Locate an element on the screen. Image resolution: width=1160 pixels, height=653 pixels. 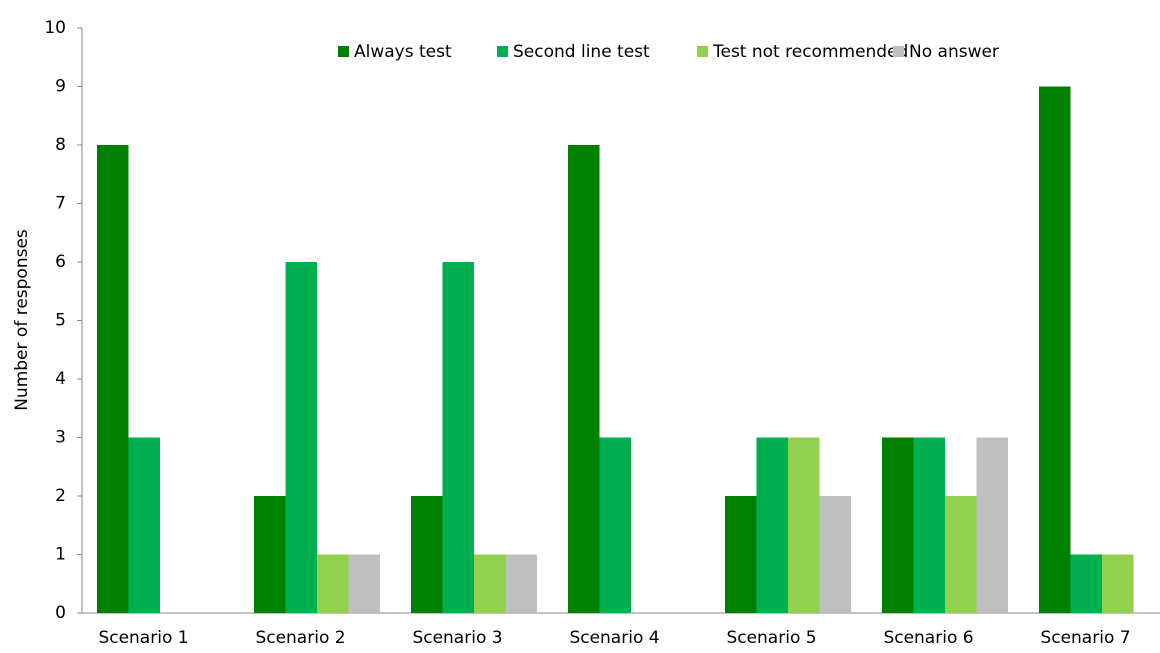
x-tick-label: Scenario 7 is located at coordinates (1085, 638).